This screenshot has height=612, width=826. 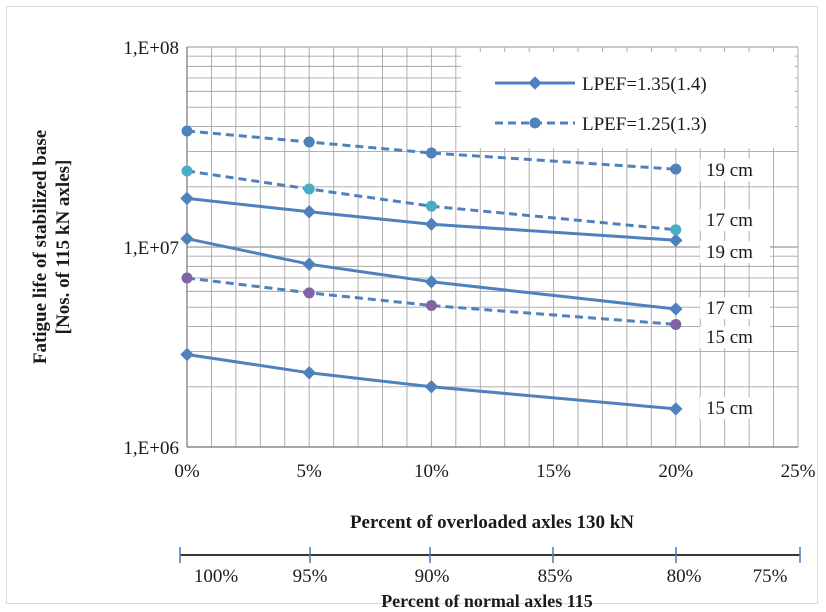 I want to click on secondary-tick-label: 90%, so click(x=432, y=576).